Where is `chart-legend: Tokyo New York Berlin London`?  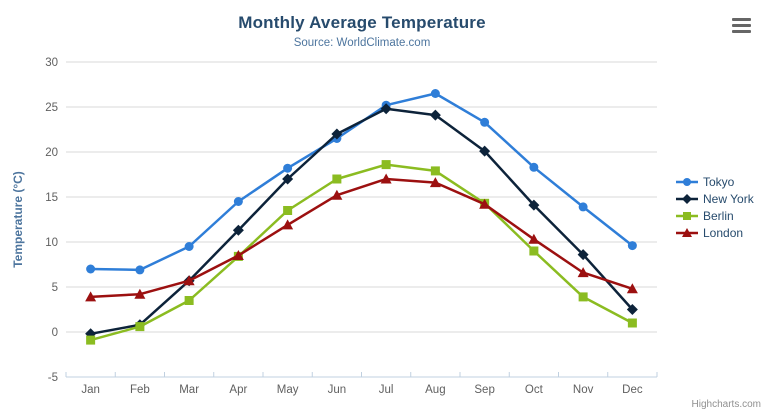
chart-legend: Tokyo New York Berlin London is located at coordinates (715, 207).